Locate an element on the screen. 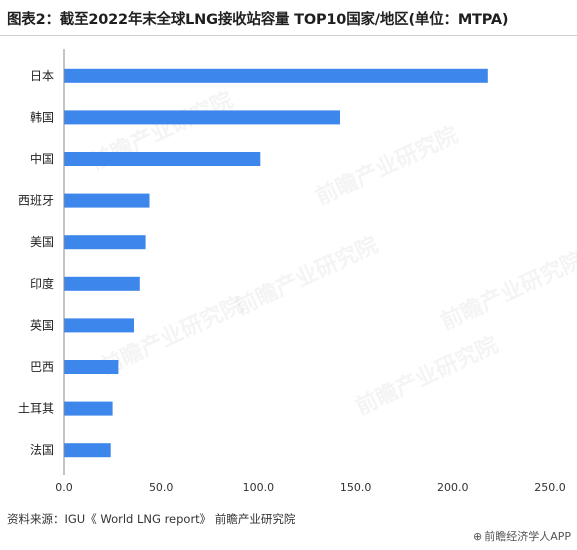 The height and width of the screenshot is (550, 577). x-tick-label: 200.0 is located at coordinates (453, 487).